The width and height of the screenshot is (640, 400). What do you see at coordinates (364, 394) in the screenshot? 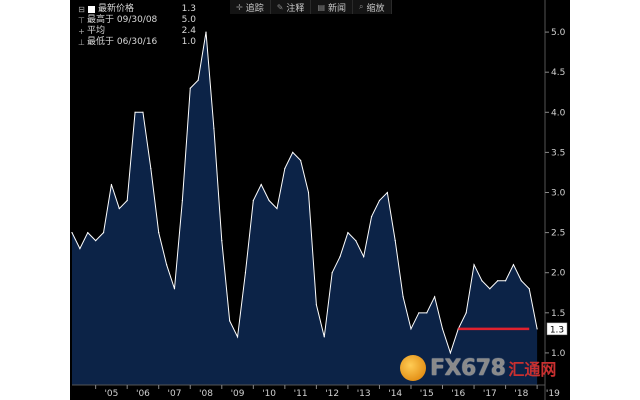
I see `x-tick-label: '13` at bounding box center [364, 394].